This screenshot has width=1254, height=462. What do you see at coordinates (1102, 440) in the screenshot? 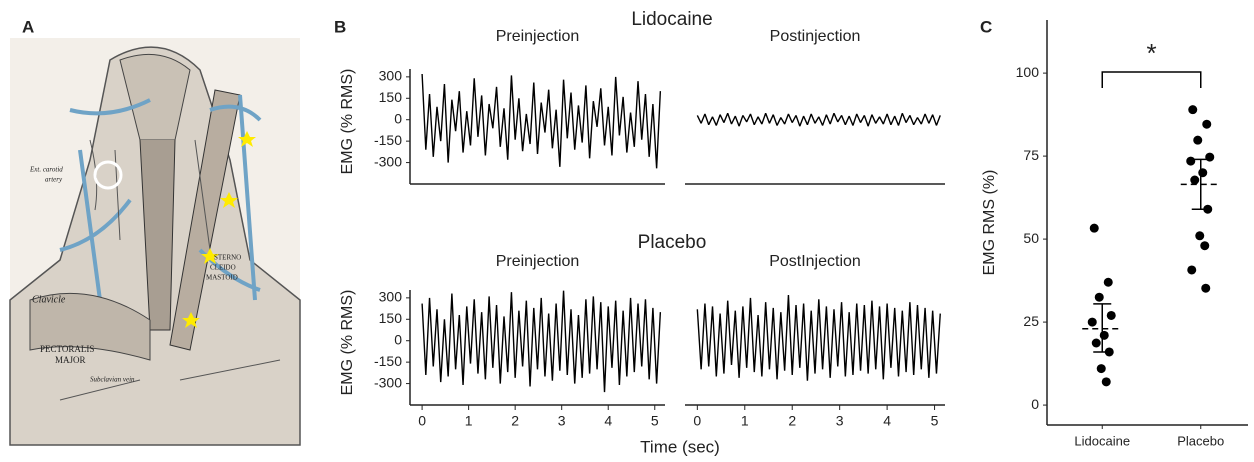
I see `x-tick-label: Lidocaine` at bounding box center [1102, 440].